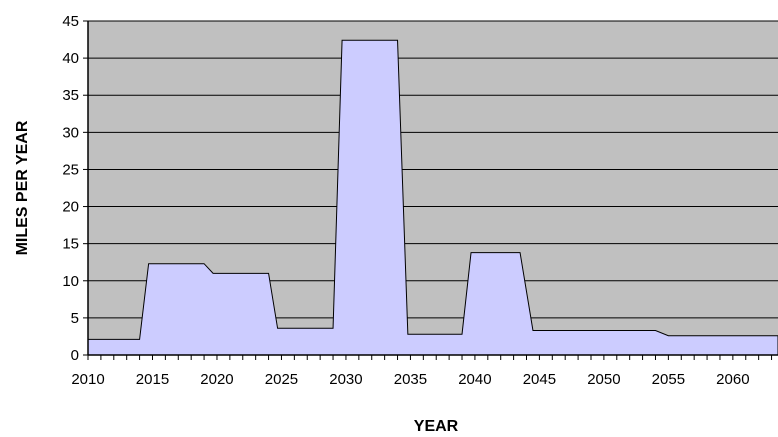 Image resolution: width=778 pixels, height=437 pixels. Describe the element at coordinates (87, 379) in the screenshot. I see `x-tick-label: 2010` at that location.